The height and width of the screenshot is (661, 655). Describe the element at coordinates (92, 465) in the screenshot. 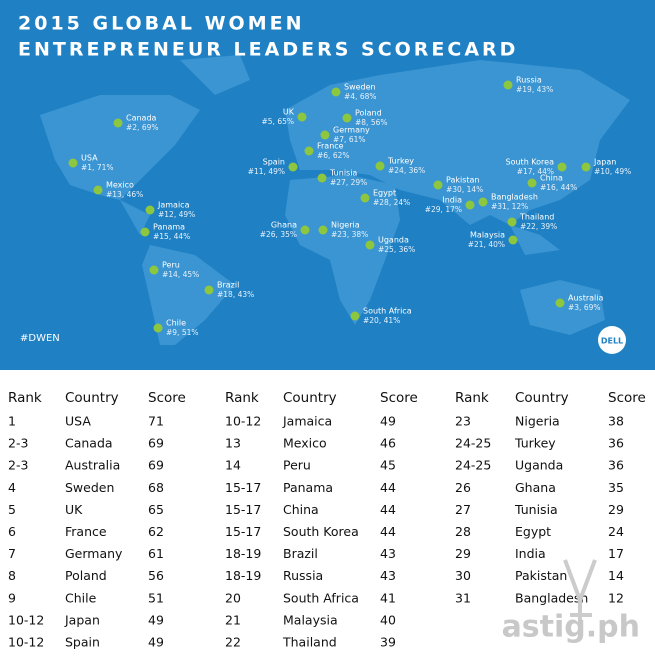

I see `table-cell: Australia` at that location.